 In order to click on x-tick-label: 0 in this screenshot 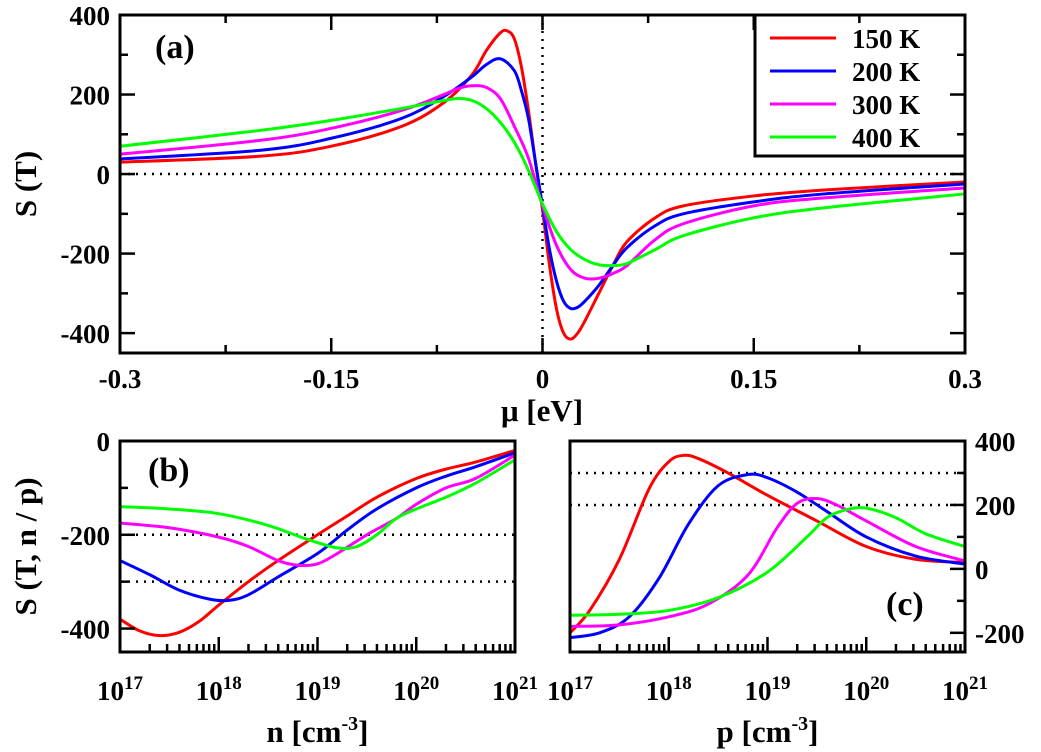, I will do `click(543, 379)`.